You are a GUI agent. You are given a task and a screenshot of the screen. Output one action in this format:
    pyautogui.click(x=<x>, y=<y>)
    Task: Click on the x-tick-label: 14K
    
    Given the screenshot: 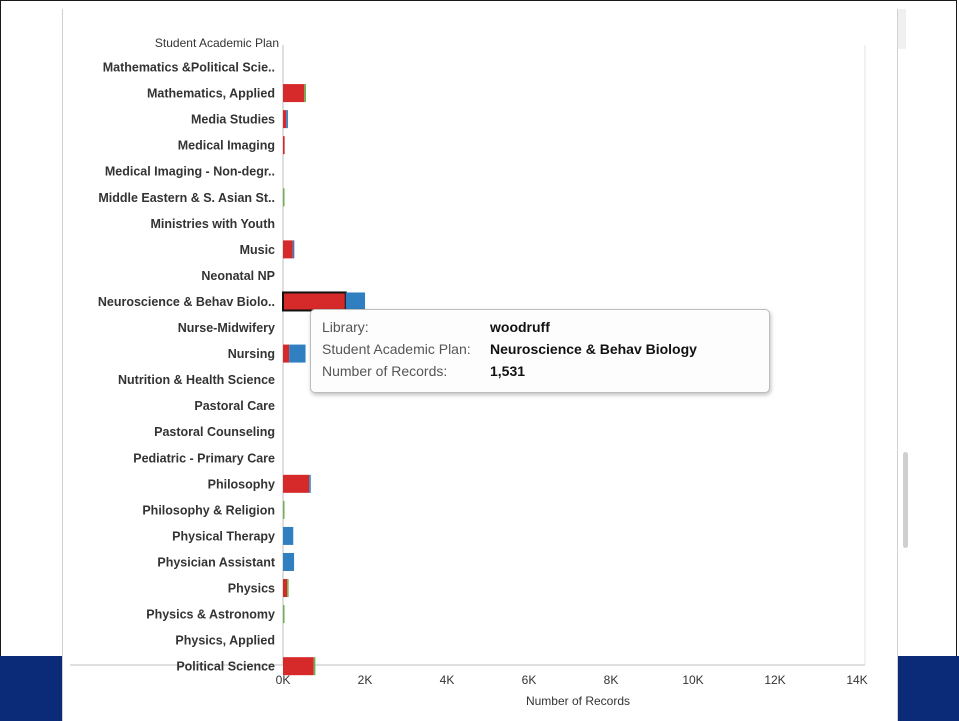 What is the action you would take?
    pyautogui.click(x=856, y=680)
    